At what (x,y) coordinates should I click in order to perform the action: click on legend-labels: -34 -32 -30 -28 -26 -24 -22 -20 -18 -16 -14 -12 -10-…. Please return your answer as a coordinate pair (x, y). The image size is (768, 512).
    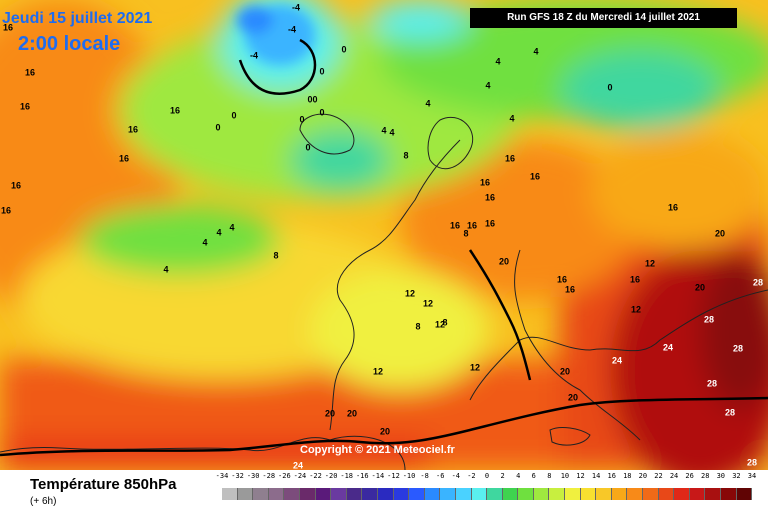
    Looking at the image, I should click on (486, 478).